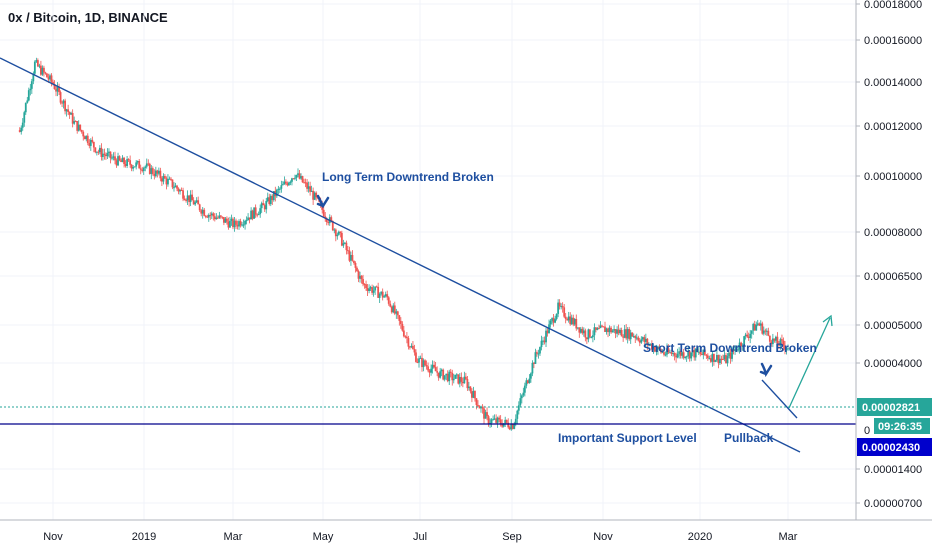  Describe the element at coordinates (809, 363) in the screenshot. I see `projection-arrow-line` at that location.